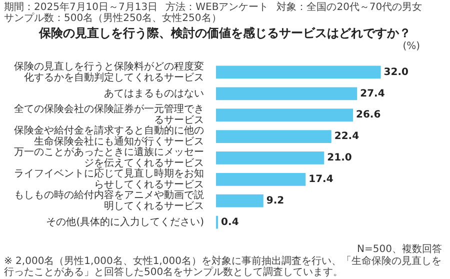  Describe the element at coordinates (275, 200) in the screenshot. I see `data-label: 9.2` at that location.